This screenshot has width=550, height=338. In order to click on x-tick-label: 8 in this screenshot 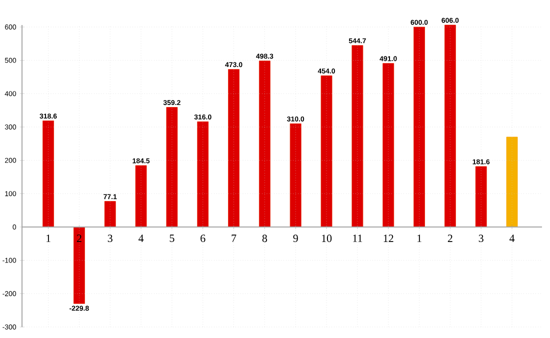, I will do `click(265, 238)`.